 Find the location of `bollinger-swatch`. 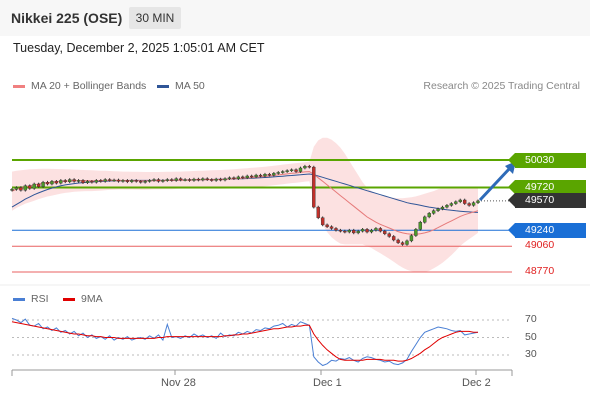

bollinger-swatch is located at coordinates (19, 86).